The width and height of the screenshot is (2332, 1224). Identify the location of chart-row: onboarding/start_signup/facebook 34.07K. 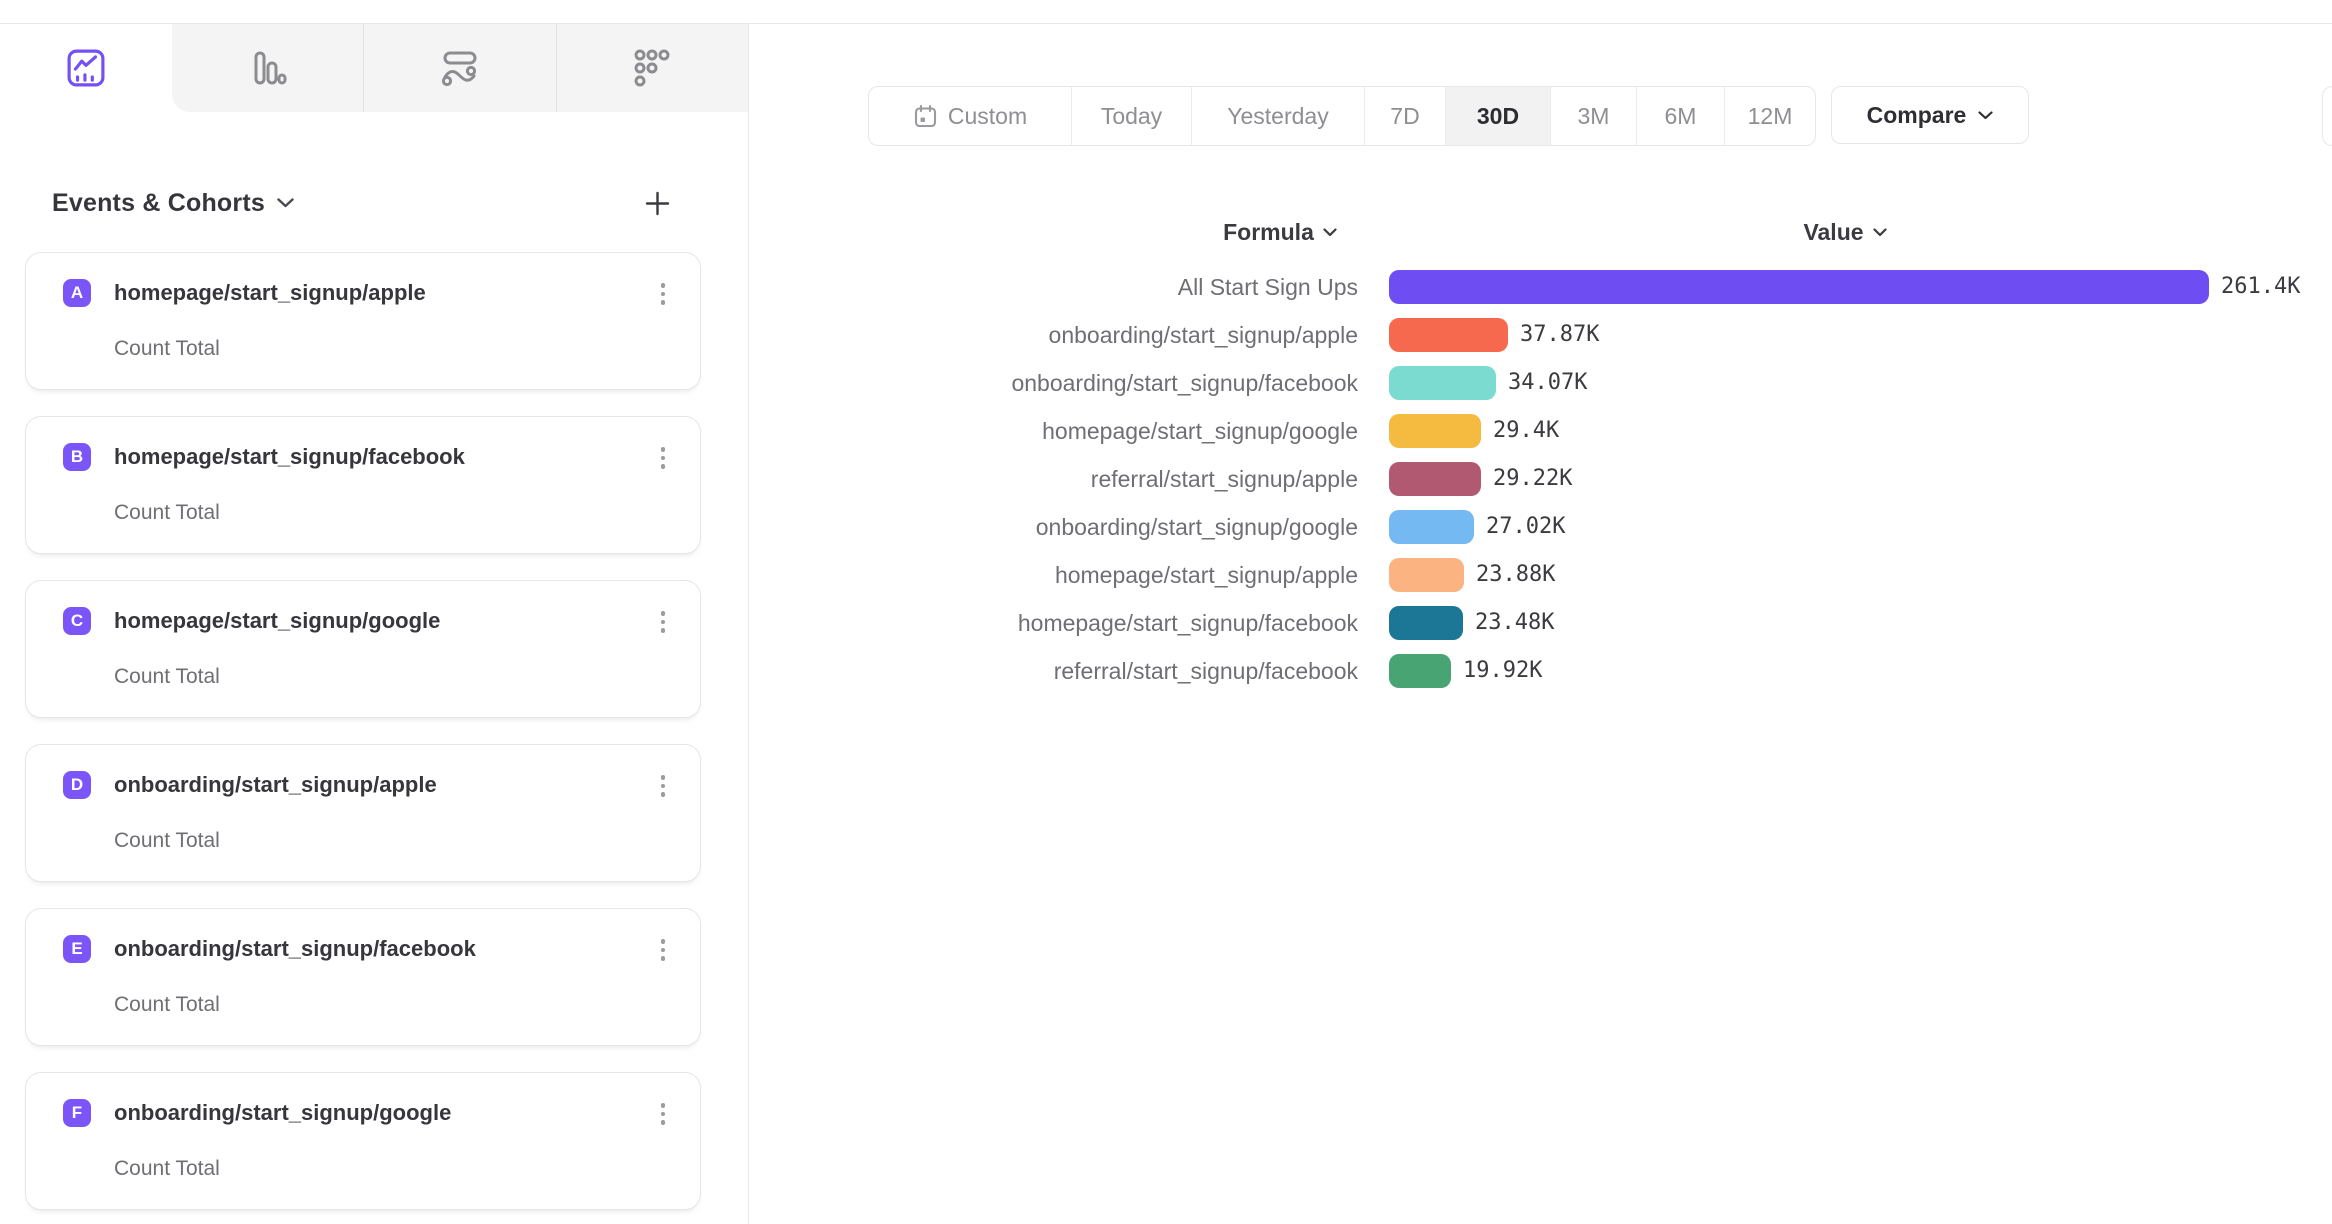
(1166, 383).